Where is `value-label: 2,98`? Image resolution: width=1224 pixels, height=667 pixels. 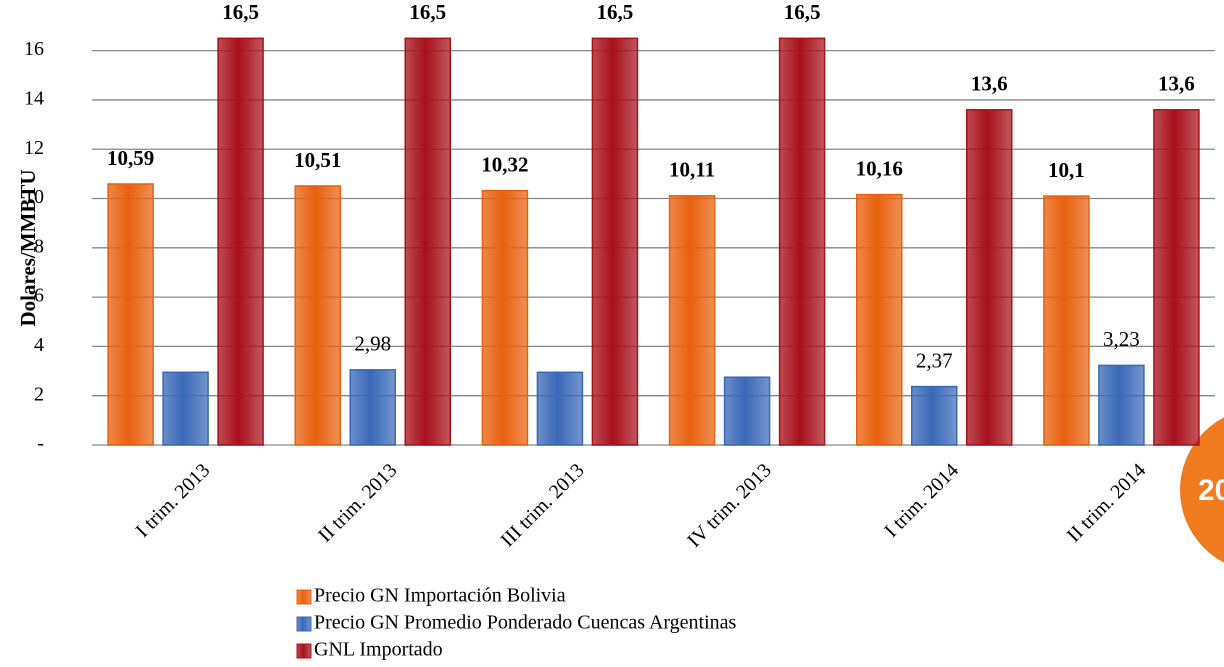 value-label: 2,98 is located at coordinates (372, 344).